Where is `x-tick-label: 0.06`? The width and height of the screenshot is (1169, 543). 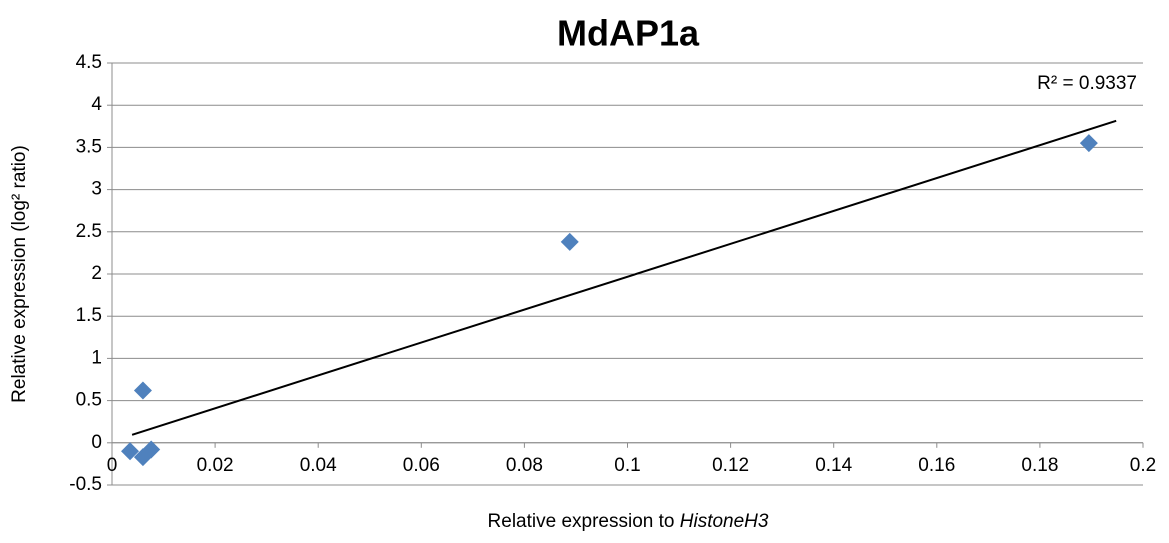
x-tick-label: 0.06 is located at coordinates (421, 465).